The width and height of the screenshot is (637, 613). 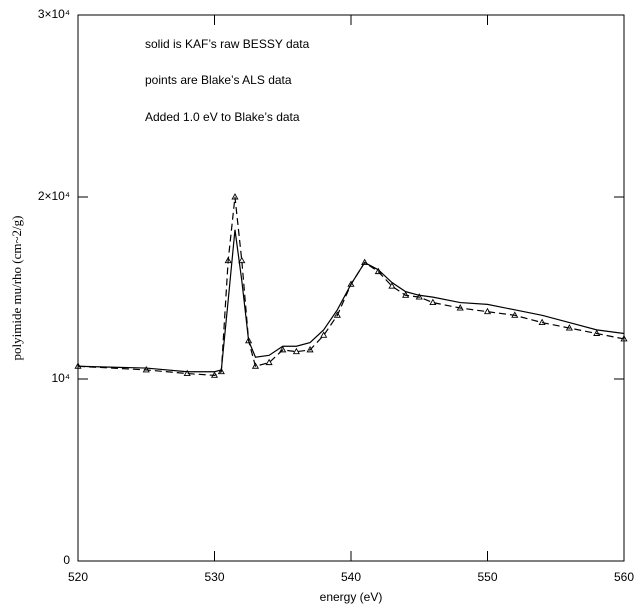 I want to click on y-axis-label: polyimide mu/rho (cm~2/g), so click(x=16, y=288).